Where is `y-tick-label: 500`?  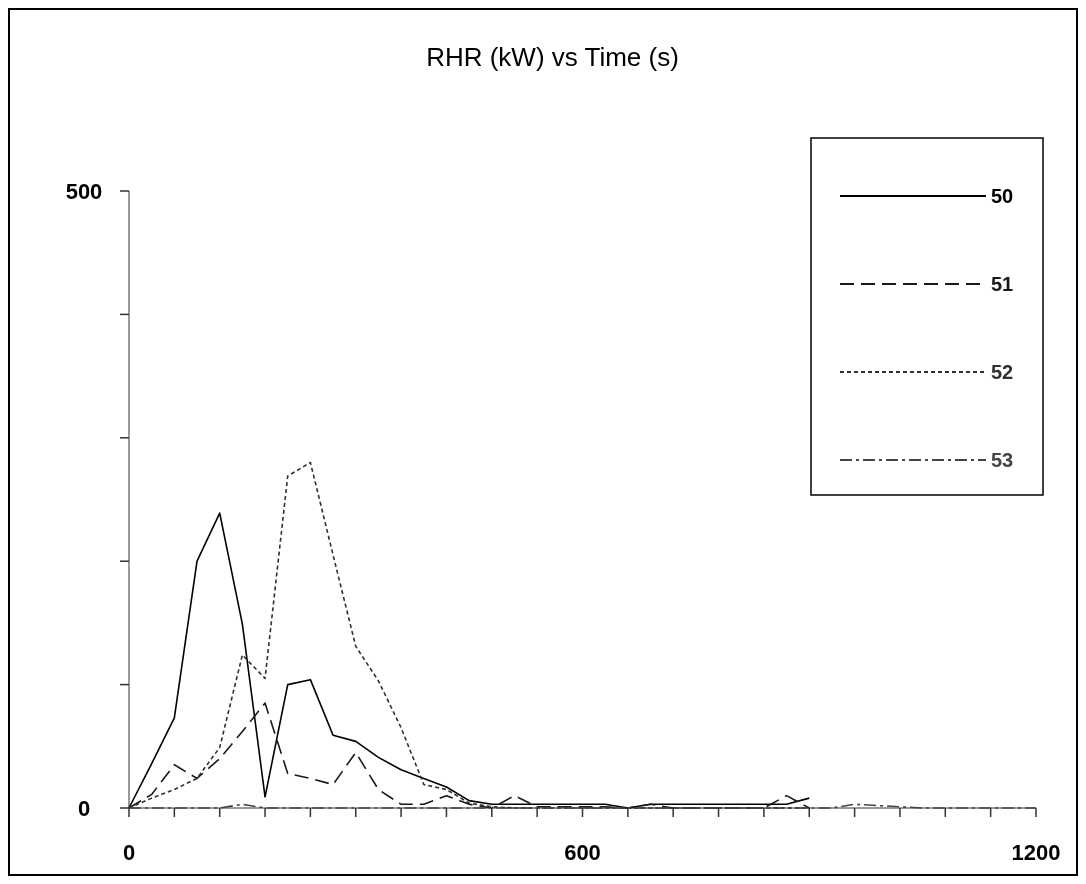
y-tick-label: 500 is located at coordinates (84, 191).